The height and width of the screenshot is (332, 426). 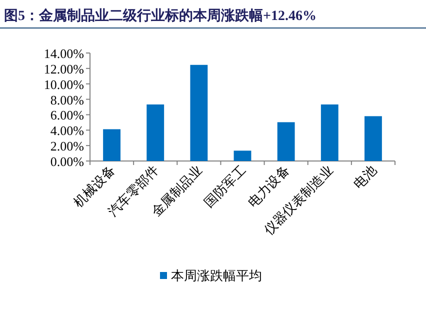 I want to click on y-tick-label: 6.00%, so click(x=67, y=115).